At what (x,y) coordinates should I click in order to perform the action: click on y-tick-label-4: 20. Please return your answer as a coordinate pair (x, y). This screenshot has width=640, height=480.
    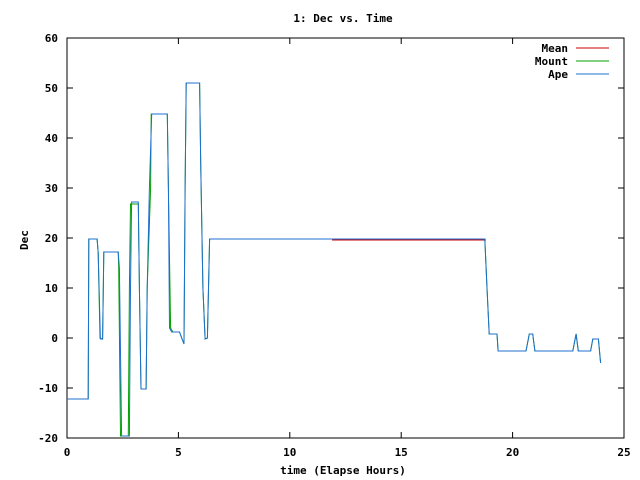
    Looking at the image, I should click on (51, 238).